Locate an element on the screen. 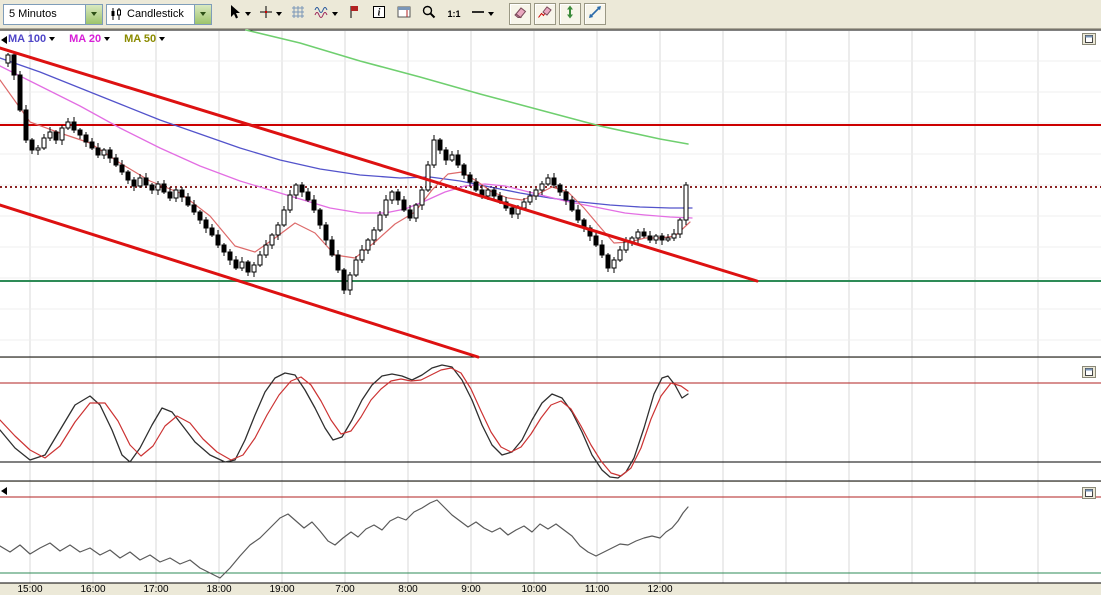  legend-item-ma100: MA 100 is located at coordinates (32, 39).